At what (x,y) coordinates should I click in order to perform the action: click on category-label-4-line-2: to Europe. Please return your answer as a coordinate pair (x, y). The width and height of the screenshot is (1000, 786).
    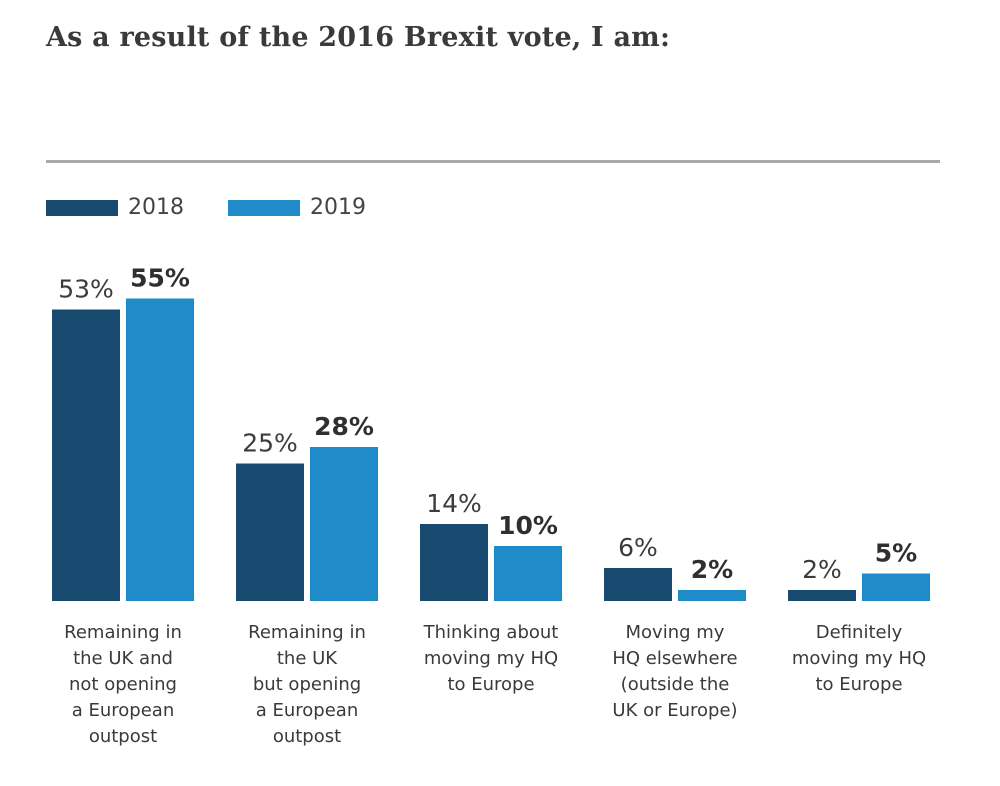
    Looking at the image, I should click on (858, 684).